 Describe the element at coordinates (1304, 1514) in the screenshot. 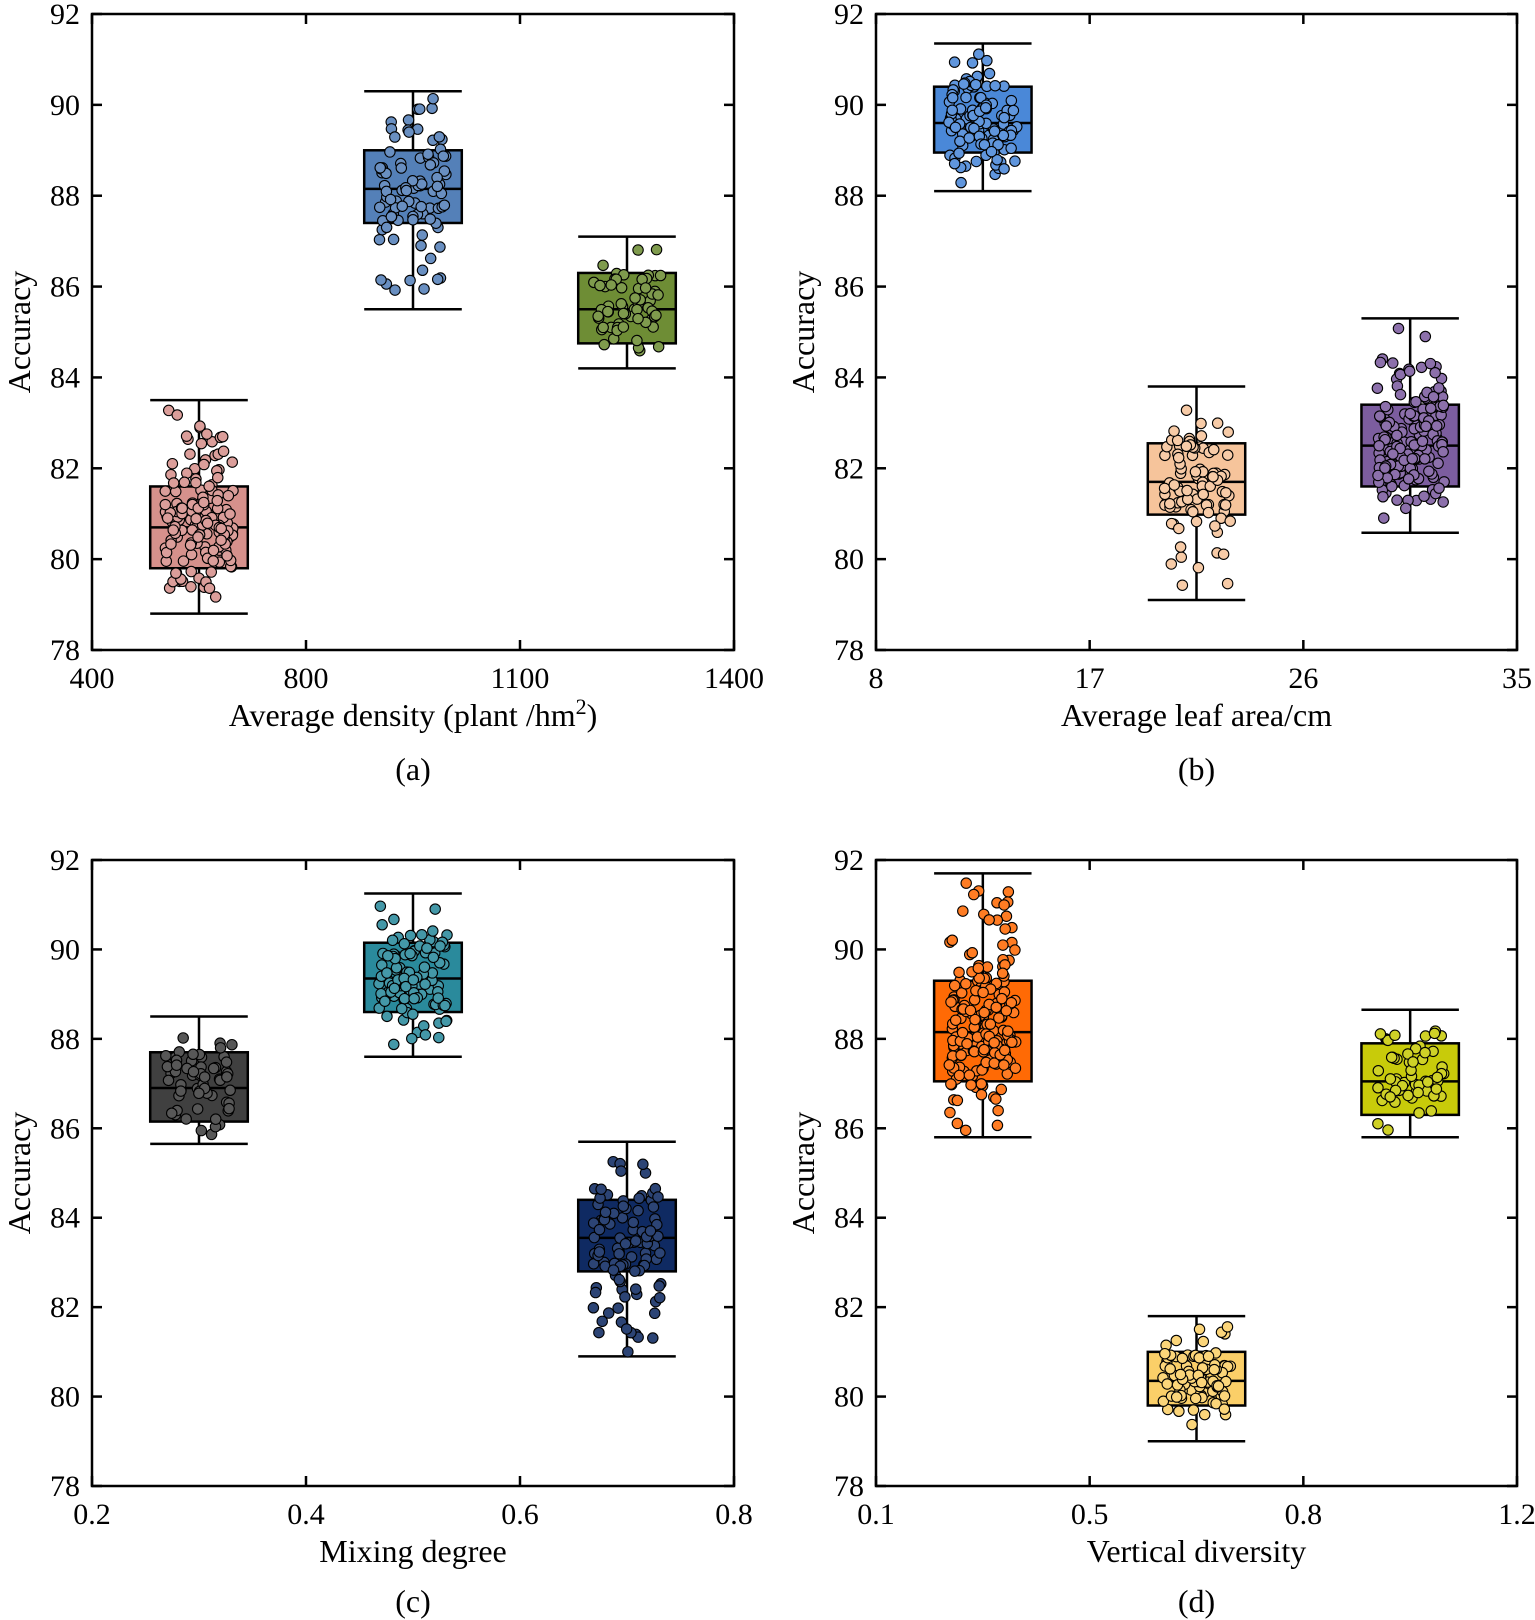

I see `x-tick-label: 0.8` at that location.